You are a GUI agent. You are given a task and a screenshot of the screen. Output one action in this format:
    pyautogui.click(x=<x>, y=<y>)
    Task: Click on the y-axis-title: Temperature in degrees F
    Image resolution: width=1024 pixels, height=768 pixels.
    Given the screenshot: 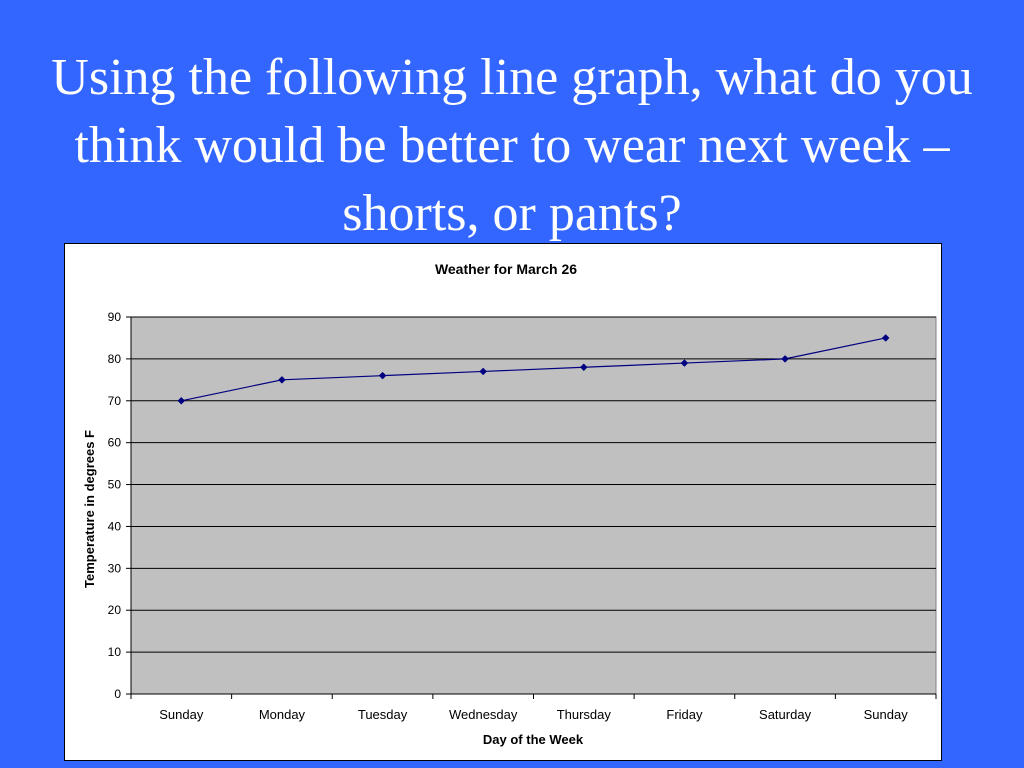 What is the action you would take?
    pyautogui.click(x=89, y=509)
    